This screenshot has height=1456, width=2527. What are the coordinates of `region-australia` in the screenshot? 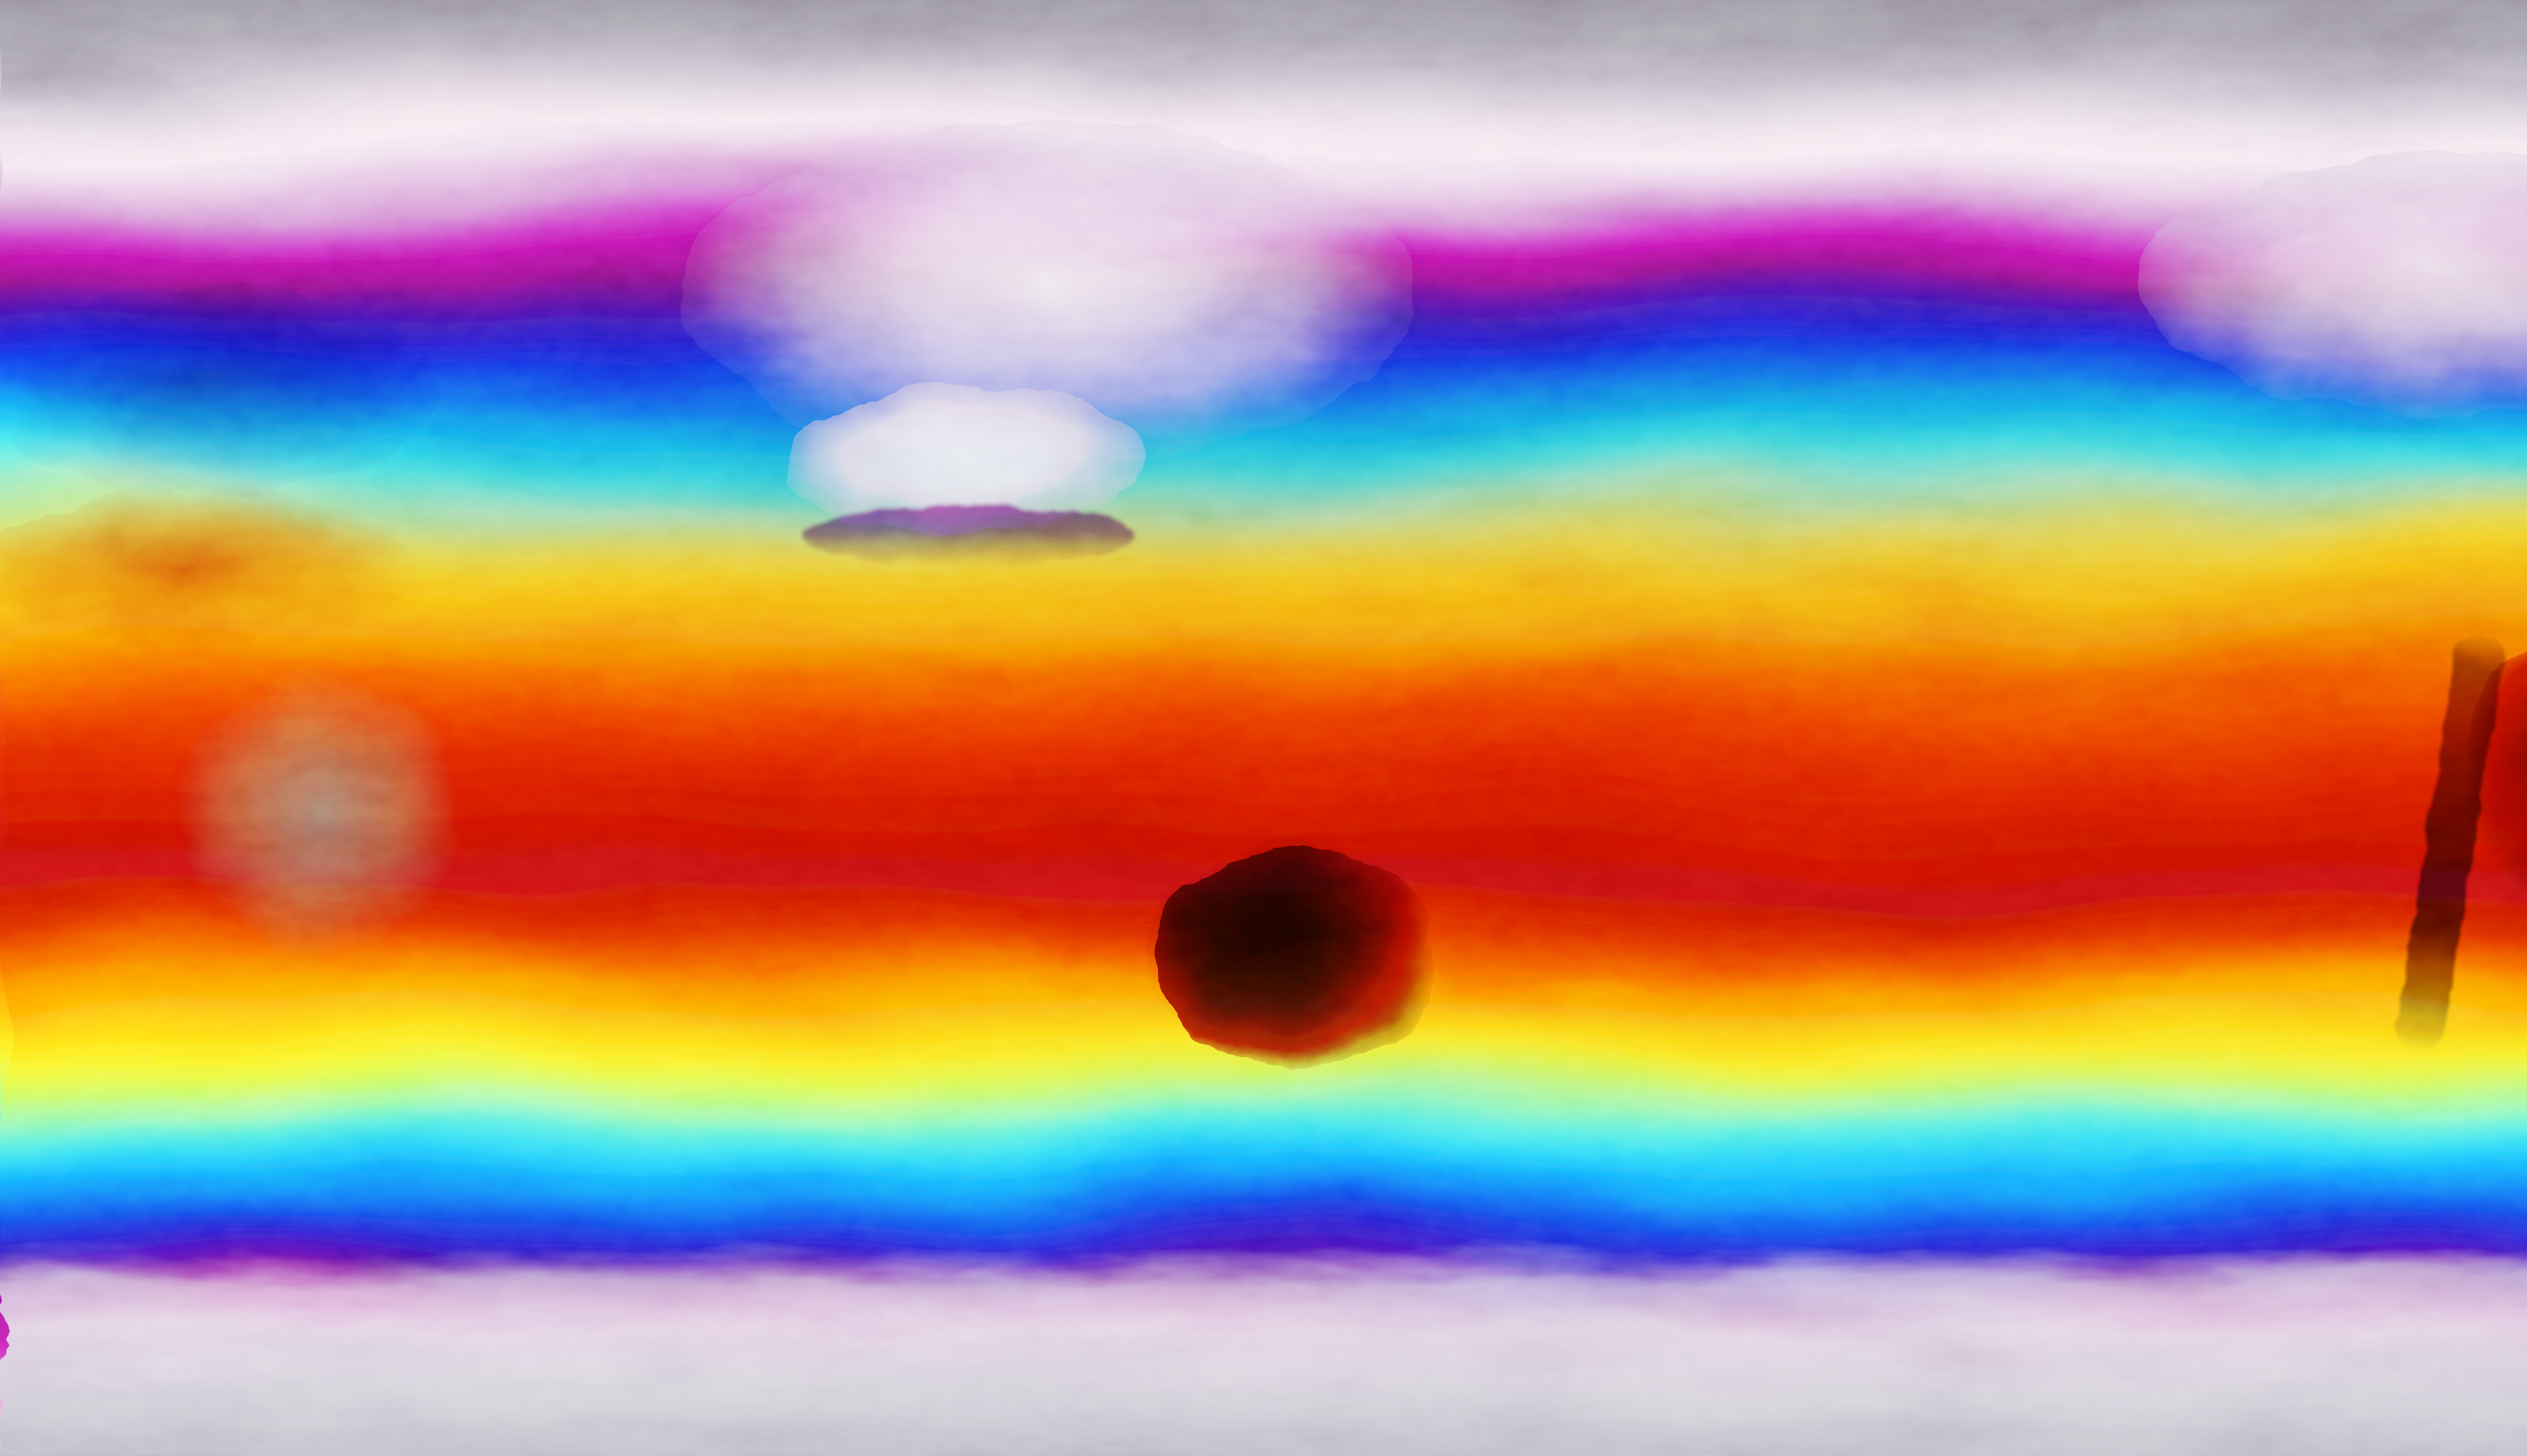 It's located at (1298, 957).